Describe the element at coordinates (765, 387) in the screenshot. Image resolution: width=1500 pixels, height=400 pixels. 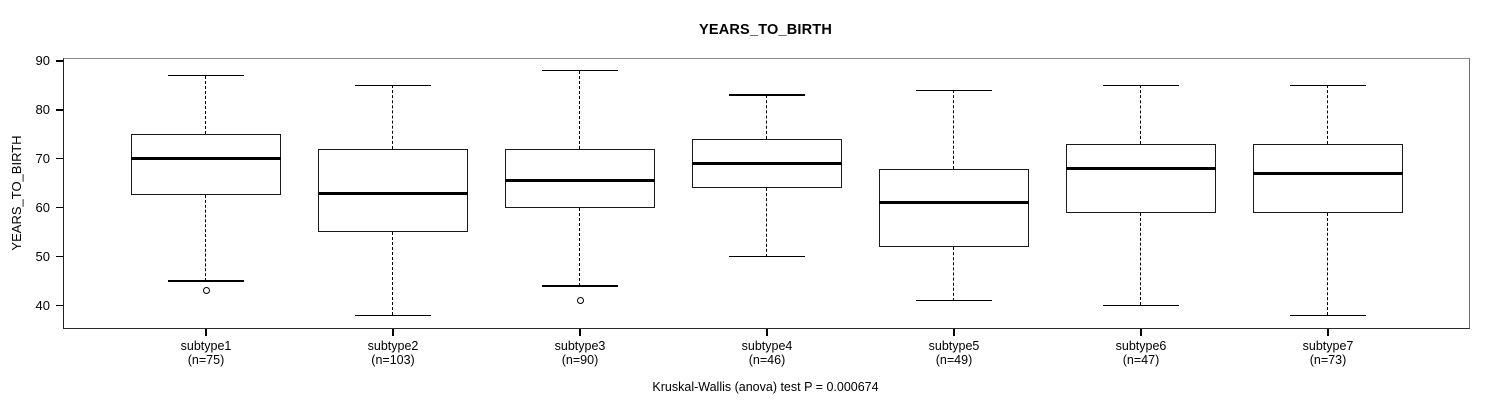
I see `footer-annotation: Kruskal-Wallis (anova) test P = 0.000674` at that location.